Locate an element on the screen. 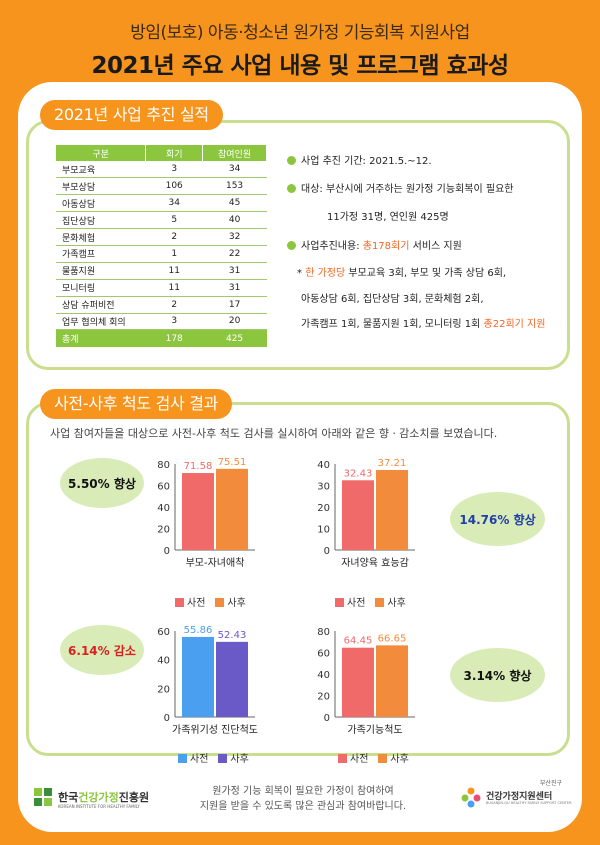 The image size is (600, 845). table-cell: 상담 슈퍼비전 is located at coordinates (101, 305).